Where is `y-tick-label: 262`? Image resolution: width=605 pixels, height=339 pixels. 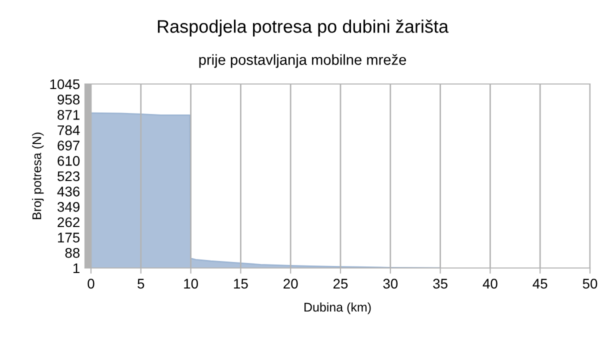
y-tick-label: 262 is located at coordinates (69, 222).